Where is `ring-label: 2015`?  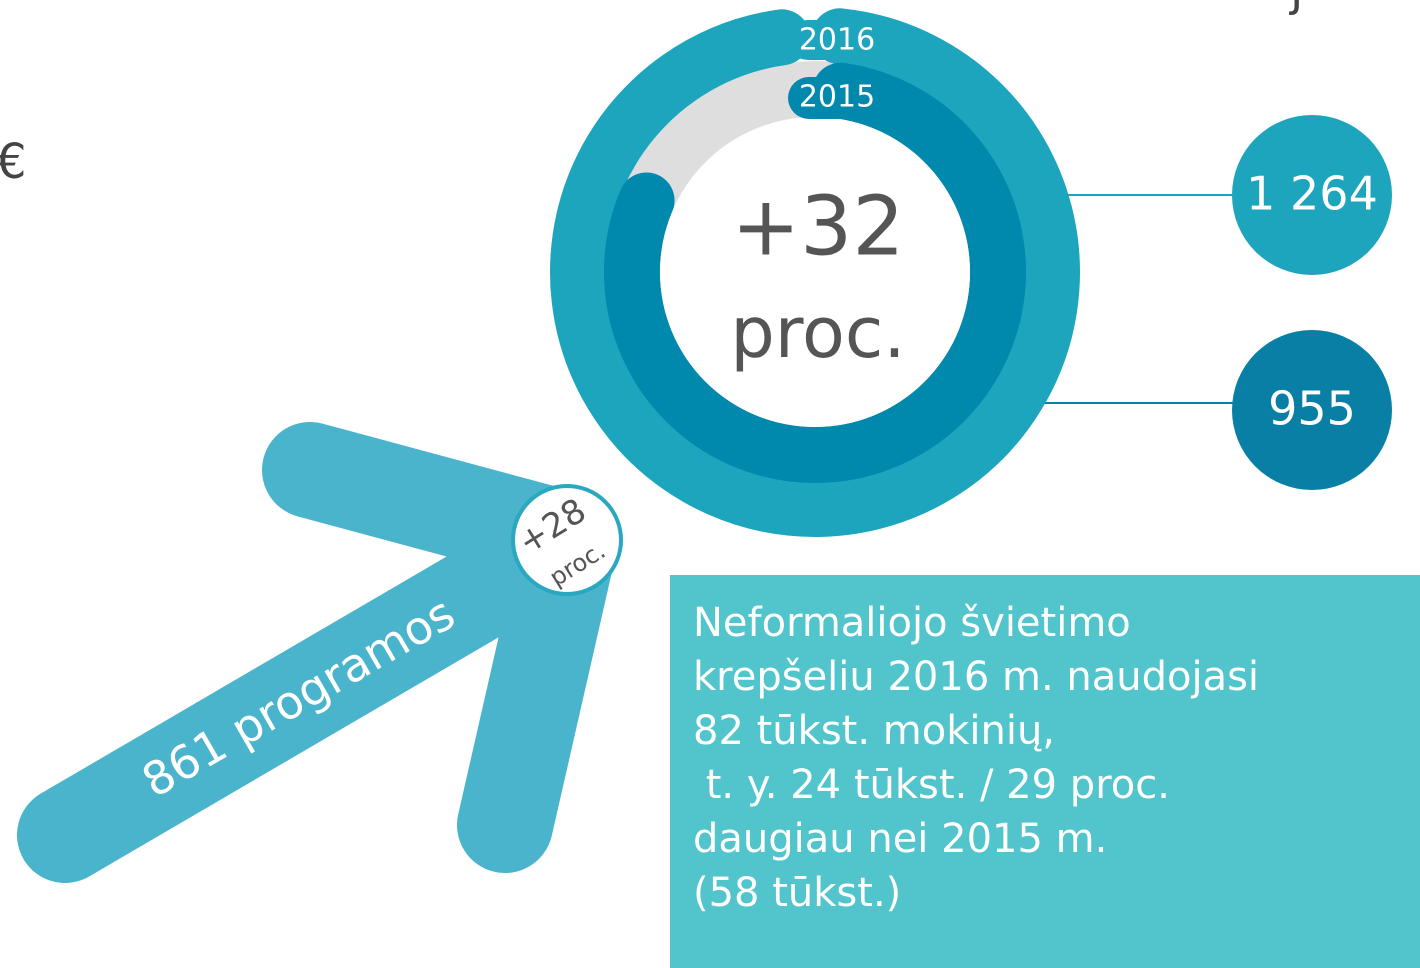
ring-label: 2015 is located at coordinates (837, 97).